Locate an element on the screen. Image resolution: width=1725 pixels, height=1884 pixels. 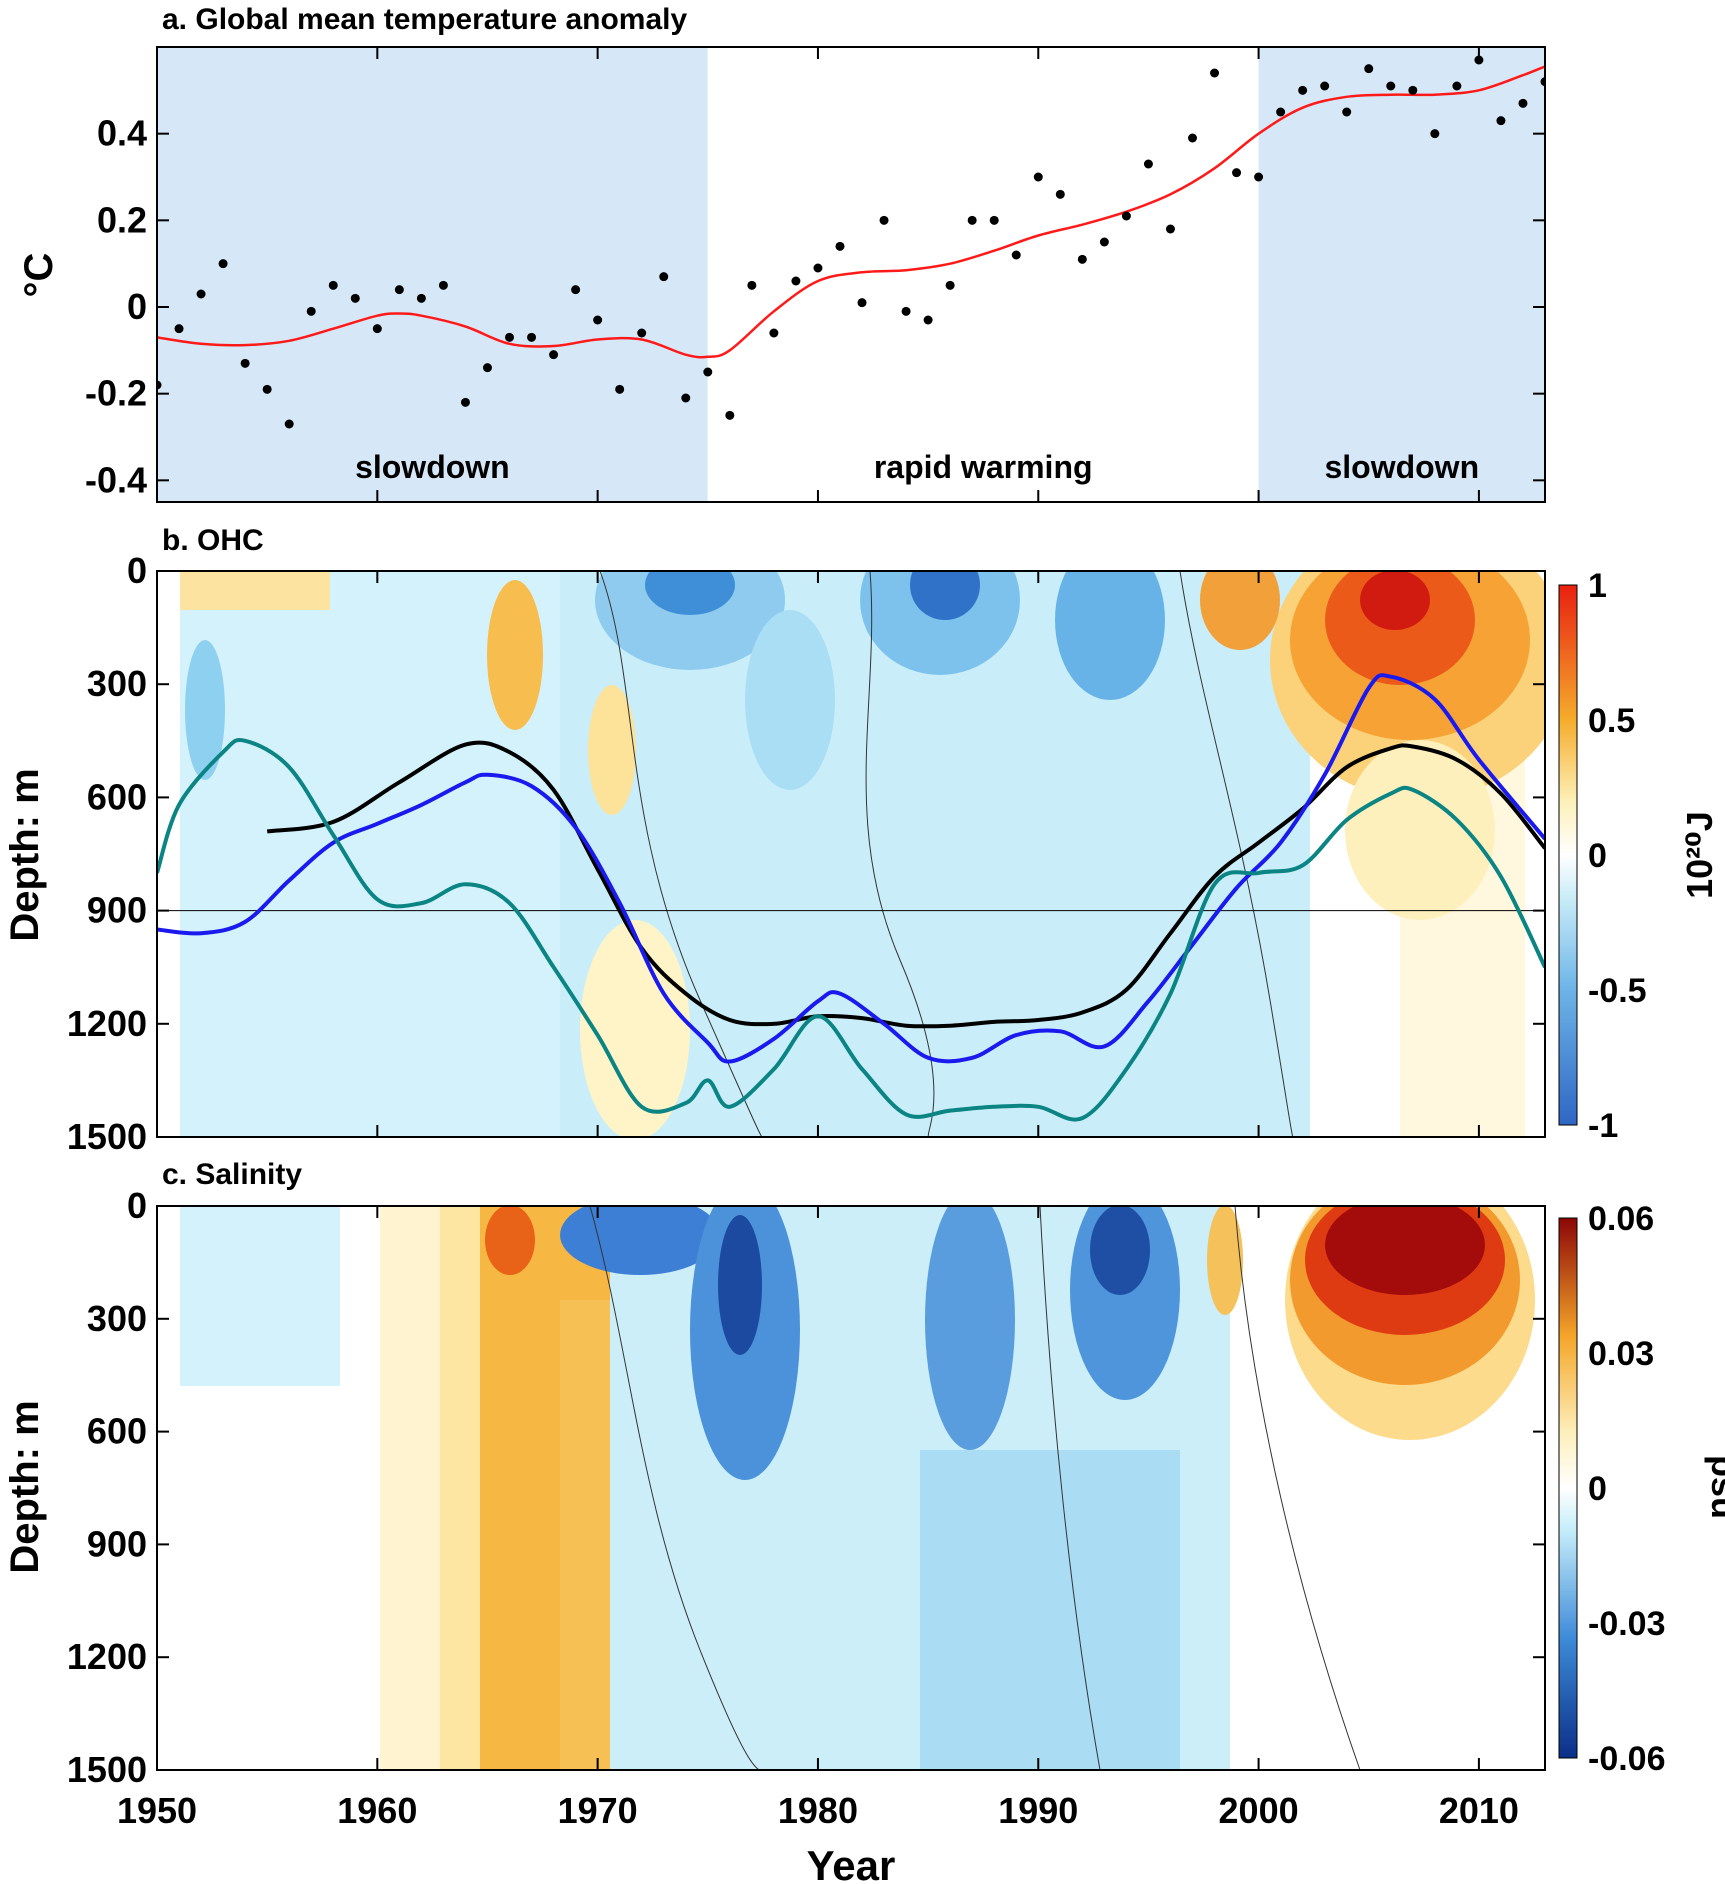
x-tick-label: 1950 is located at coordinates (157, 1810).